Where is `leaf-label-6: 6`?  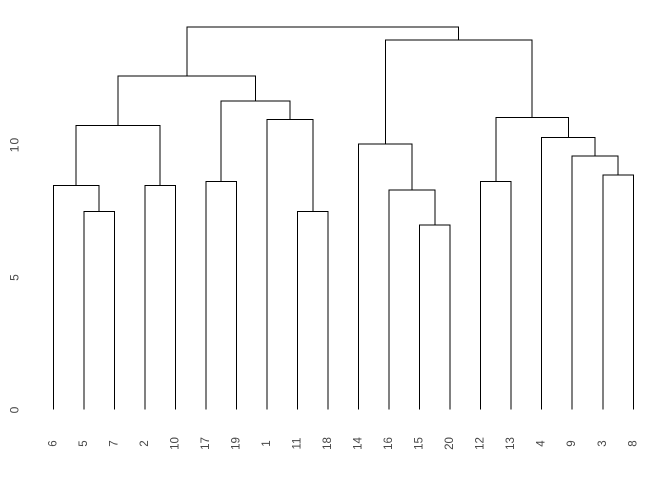 leaf-label-6: 6 is located at coordinates (53, 443).